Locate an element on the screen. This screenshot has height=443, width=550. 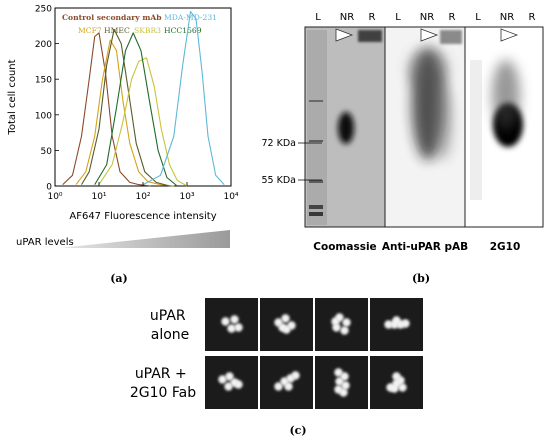
y-axis-ticks: 0 50 100 150 200 250 is located at coordinates (47, 99).